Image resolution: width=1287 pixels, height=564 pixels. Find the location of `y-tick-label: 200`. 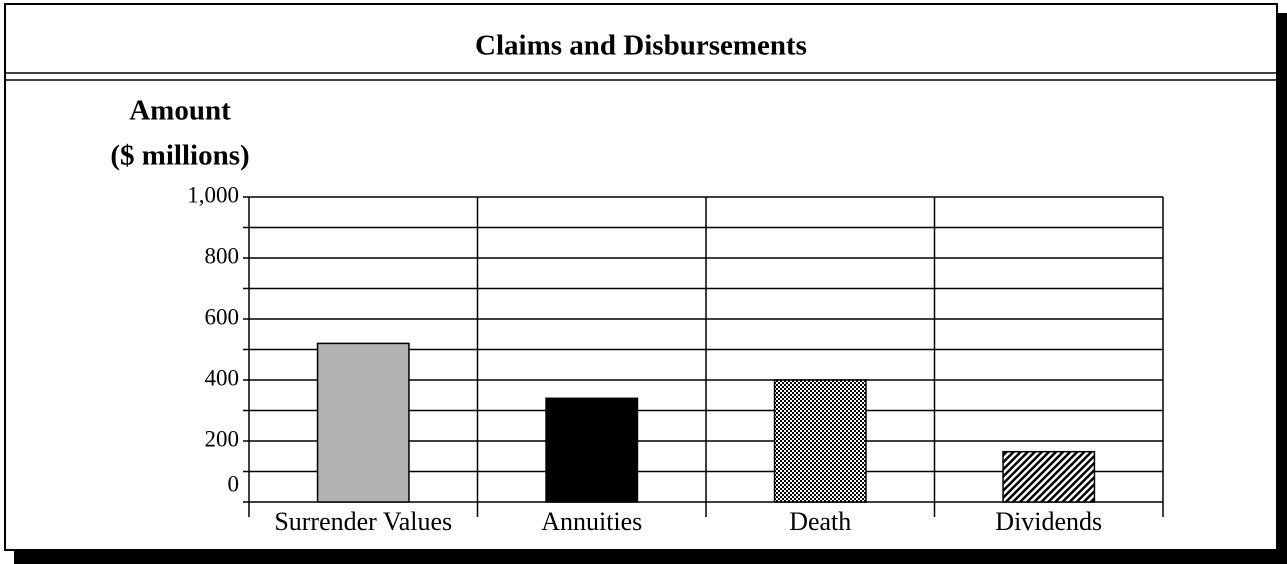

y-tick-label: 200 is located at coordinates (222, 438).